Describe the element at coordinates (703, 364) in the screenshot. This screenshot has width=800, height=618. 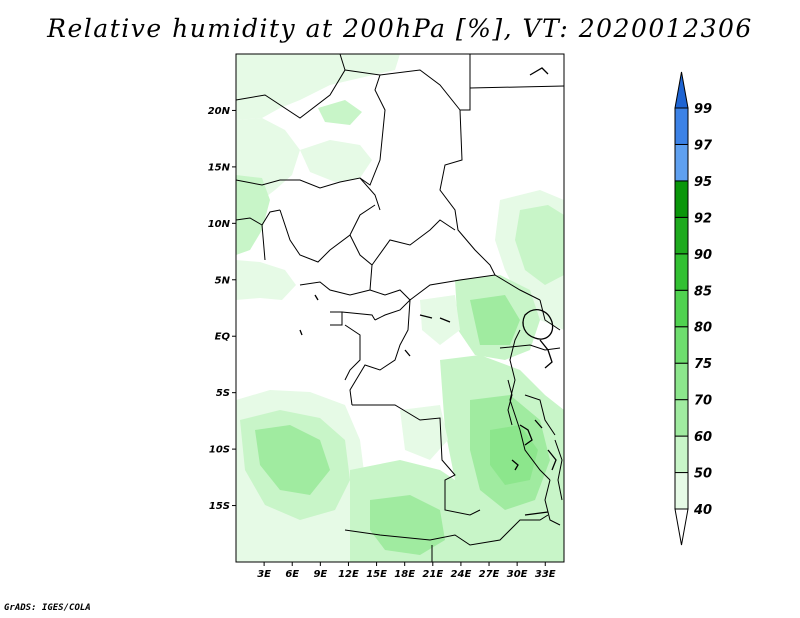
I see `colorbar-label: 75` at that location.